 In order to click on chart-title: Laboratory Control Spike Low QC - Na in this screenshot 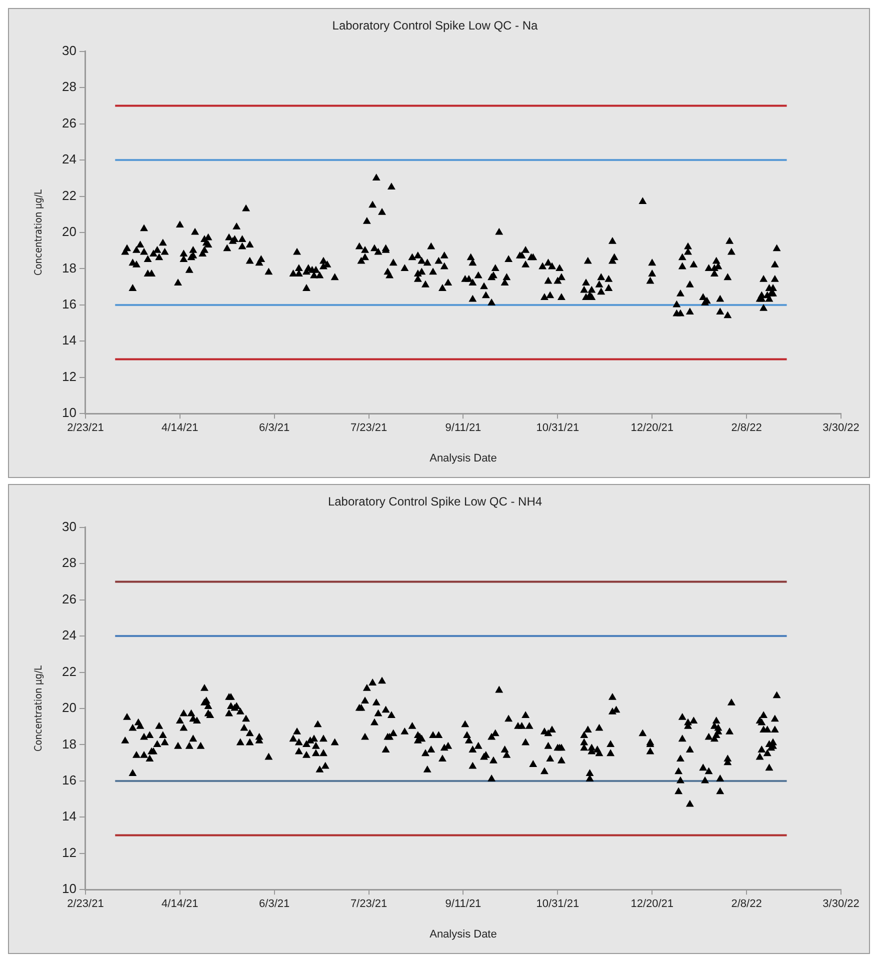, I will do `click(435, 25)`.